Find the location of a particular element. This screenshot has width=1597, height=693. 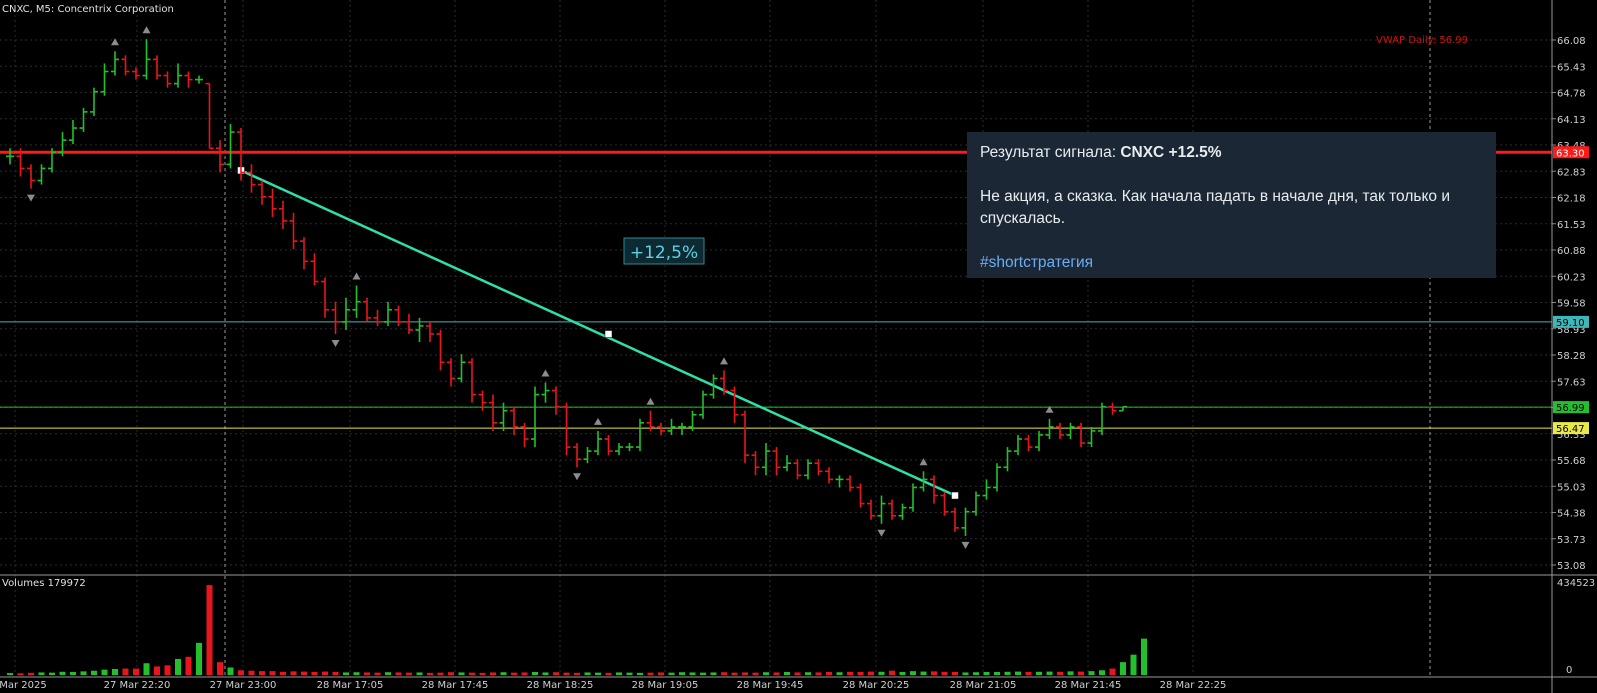

time-tick-label: 28 Mar 17:45 is located at coordinates (455, 685).